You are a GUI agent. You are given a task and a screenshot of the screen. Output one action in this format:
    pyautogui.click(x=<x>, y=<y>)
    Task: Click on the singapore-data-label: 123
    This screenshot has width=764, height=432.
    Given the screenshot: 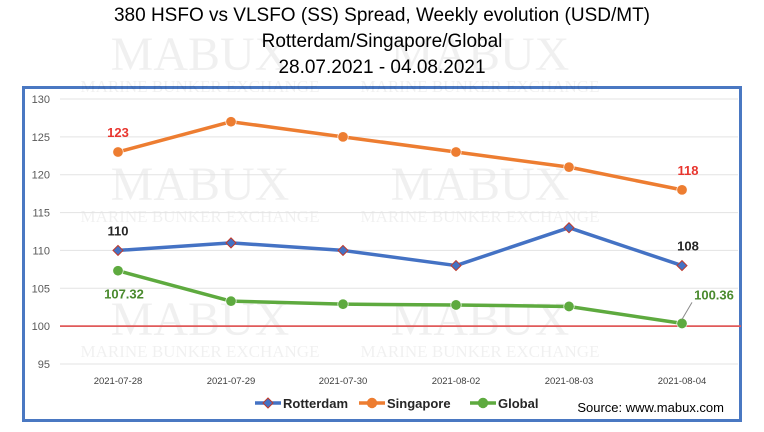 What is the action you would take?
    pyautogui.click(x=118, y=132)
    